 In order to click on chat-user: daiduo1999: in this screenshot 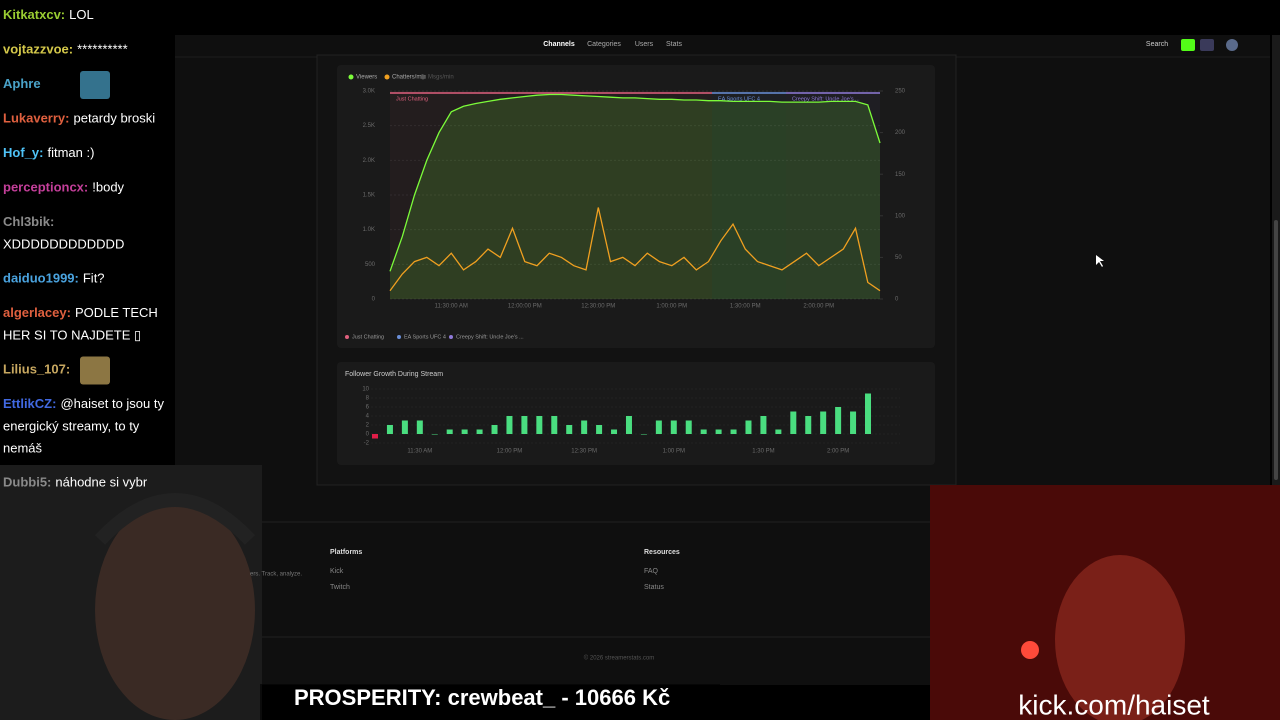, I will do `click(41, 278)`.